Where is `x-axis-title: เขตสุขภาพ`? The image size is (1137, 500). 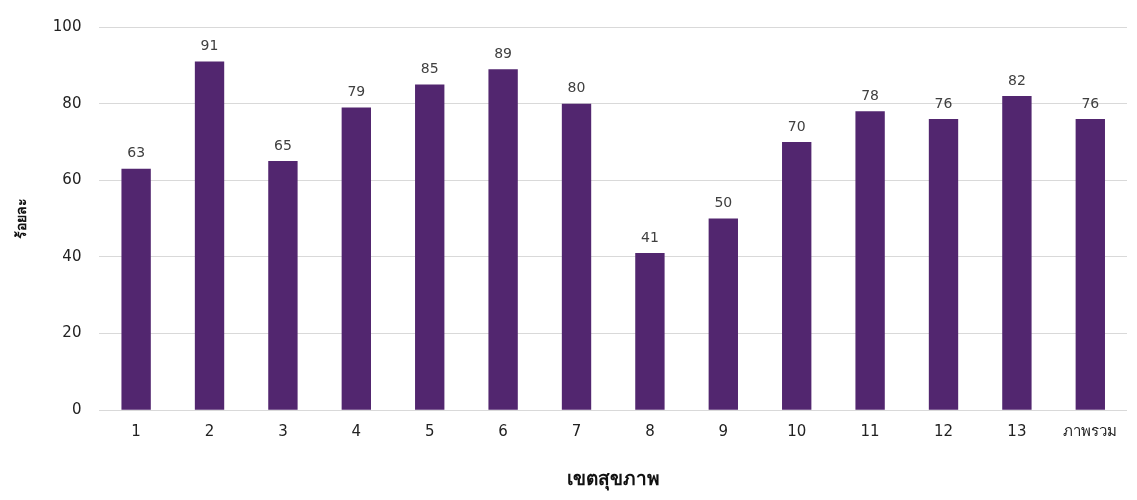
x-axis-title: เขตสุขภาพ is located at coordinates (613, 478).